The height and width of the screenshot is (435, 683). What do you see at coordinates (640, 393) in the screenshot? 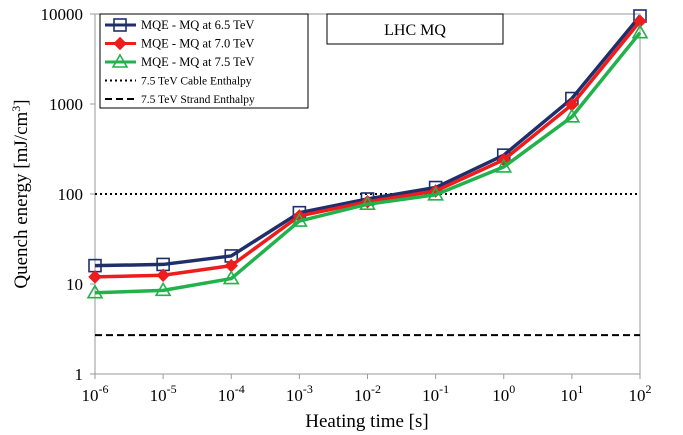
I see `x-tick-label: 10²` at bounding box center [640, 393].